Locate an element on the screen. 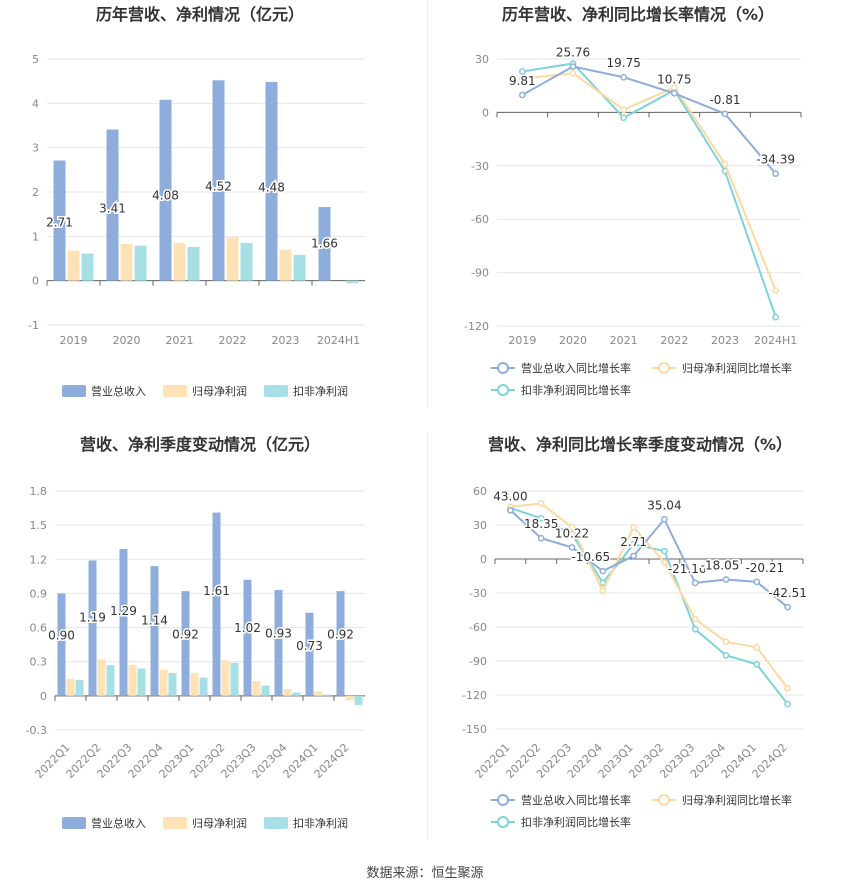 This screenshot has width=850, height=891. data-label: 1.61 is located at coordinates (216, 591).